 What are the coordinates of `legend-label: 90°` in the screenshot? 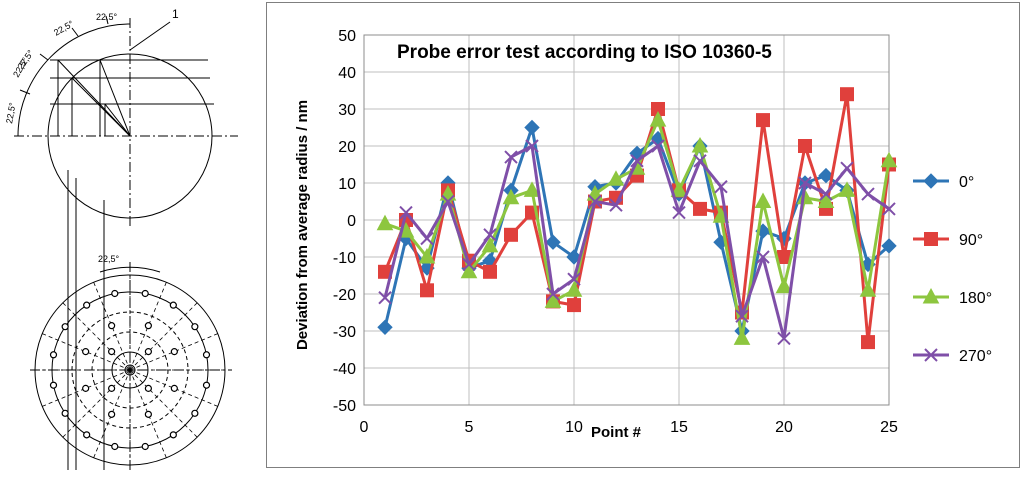 It's located at (971, 240).